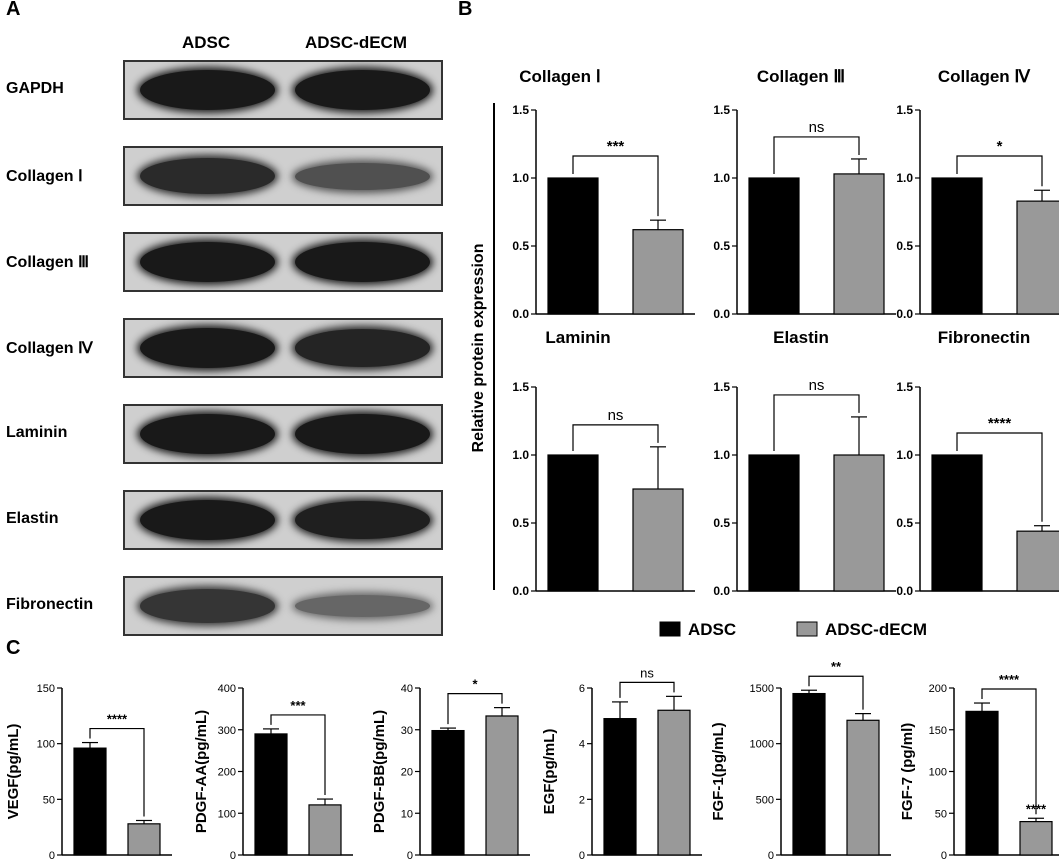  Describe the element at coordinates (801, 76) in the screenshot. I see `chart-title: Collagen Ⅲ` at that location.